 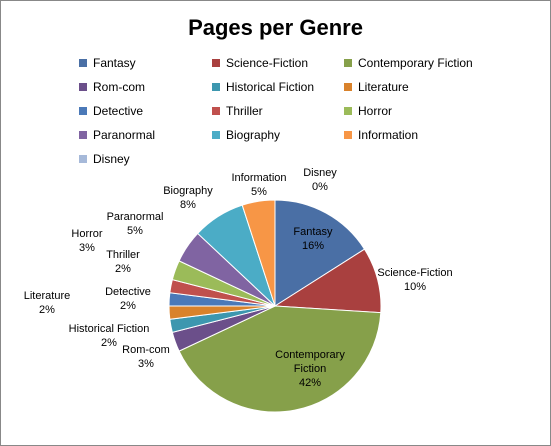 I want to click on data-label-fantasy: Fantasy 16%, so click(x=313, y=239).